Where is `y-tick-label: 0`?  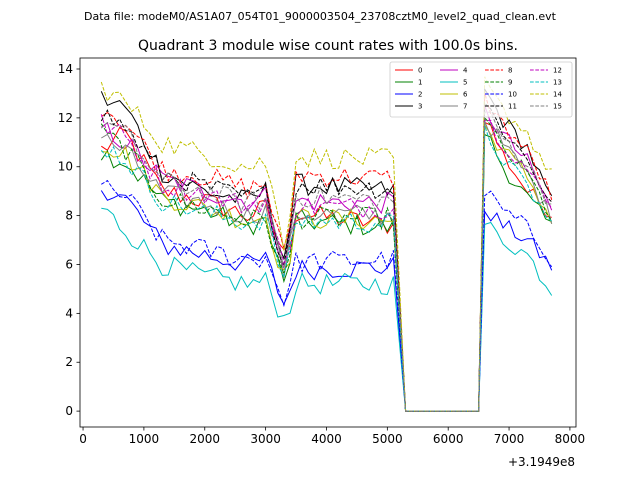 y-tick-label: 0 is located at coordinates (69, 411).